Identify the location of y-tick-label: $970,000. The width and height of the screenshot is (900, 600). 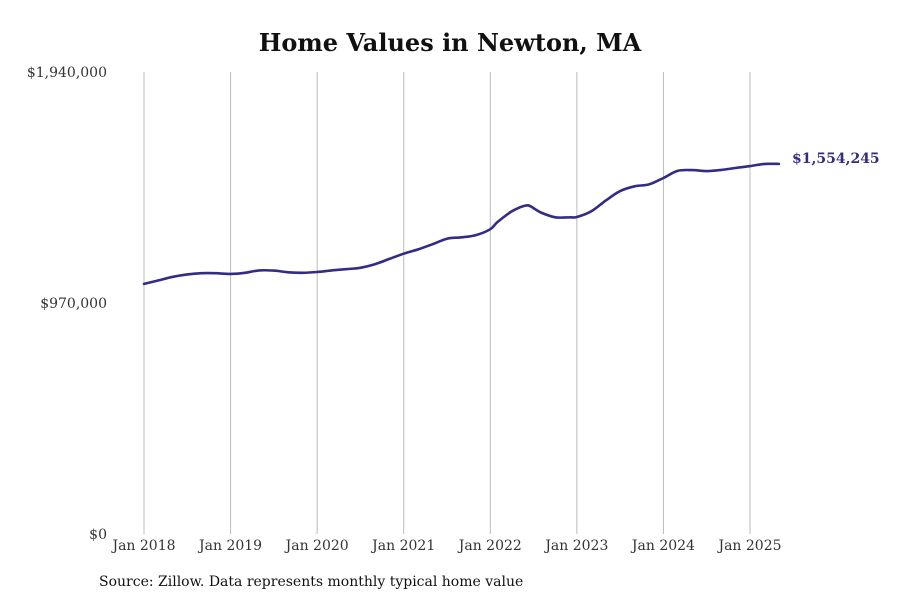
(73, 304).